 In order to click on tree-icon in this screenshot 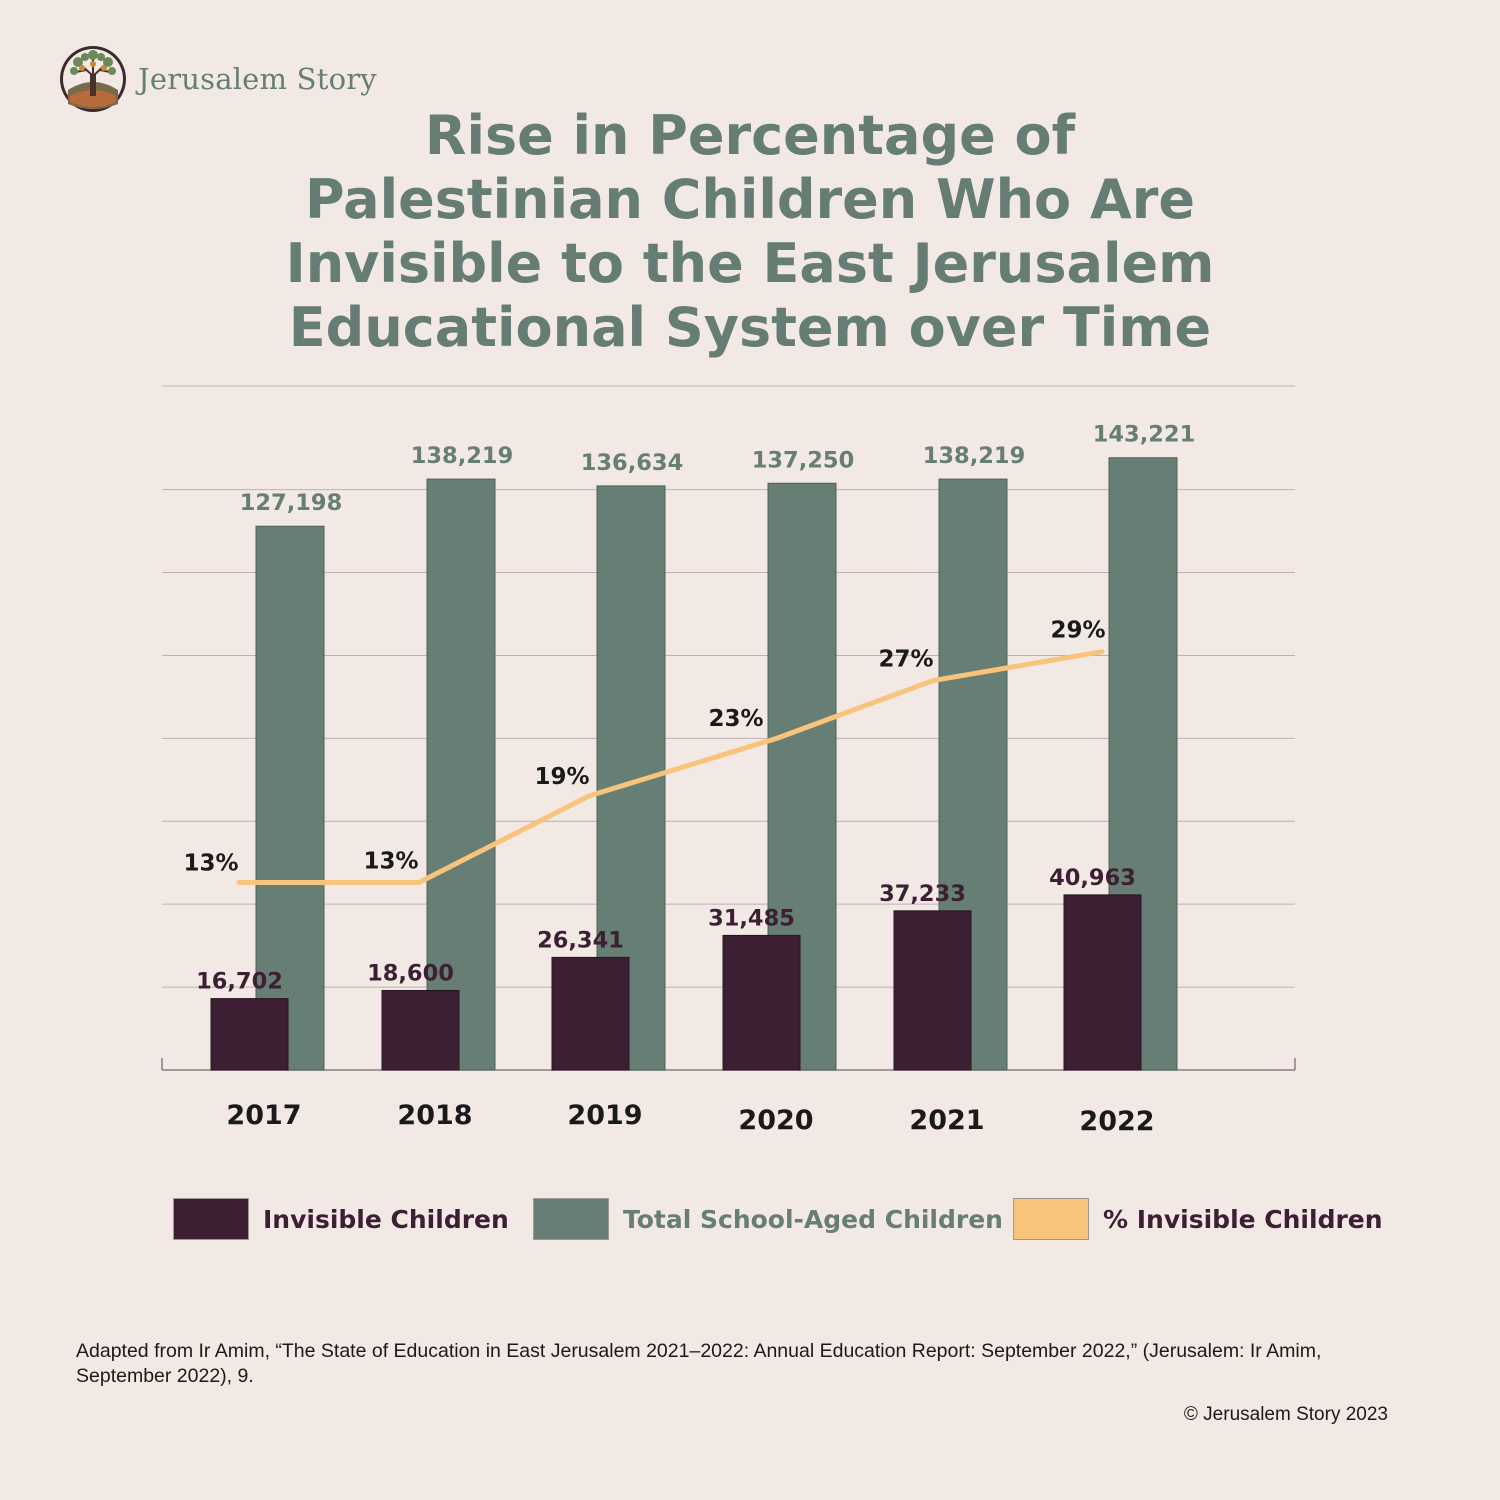, I will do `click(93, 79)`.